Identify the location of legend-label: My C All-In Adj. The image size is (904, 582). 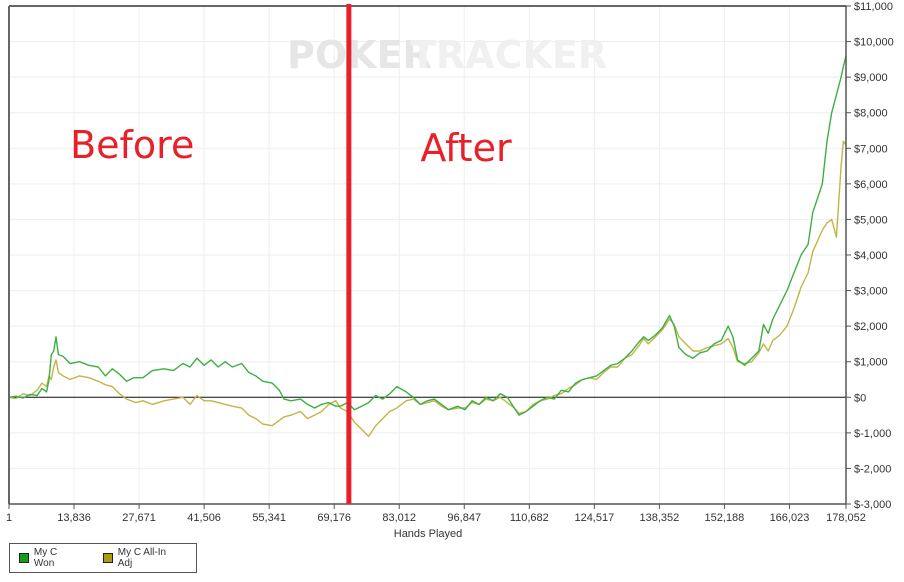
(142, 558).